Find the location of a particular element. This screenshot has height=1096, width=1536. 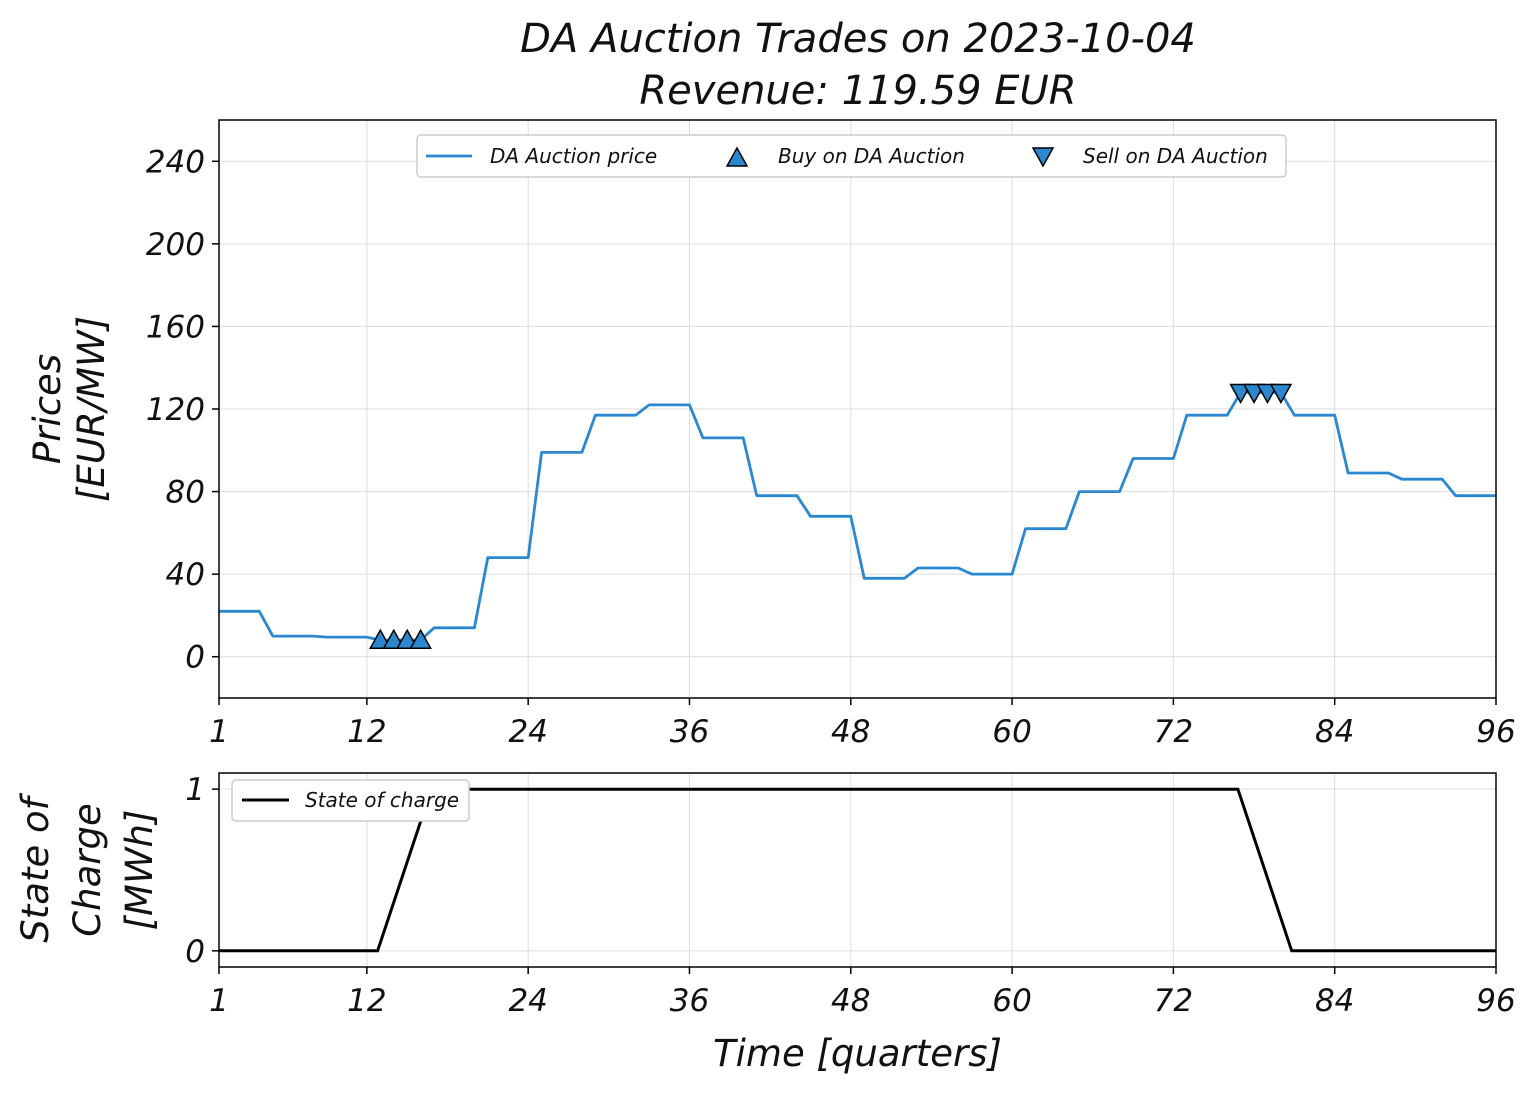

soc-plot-frame is located at coordinates (857, 870).